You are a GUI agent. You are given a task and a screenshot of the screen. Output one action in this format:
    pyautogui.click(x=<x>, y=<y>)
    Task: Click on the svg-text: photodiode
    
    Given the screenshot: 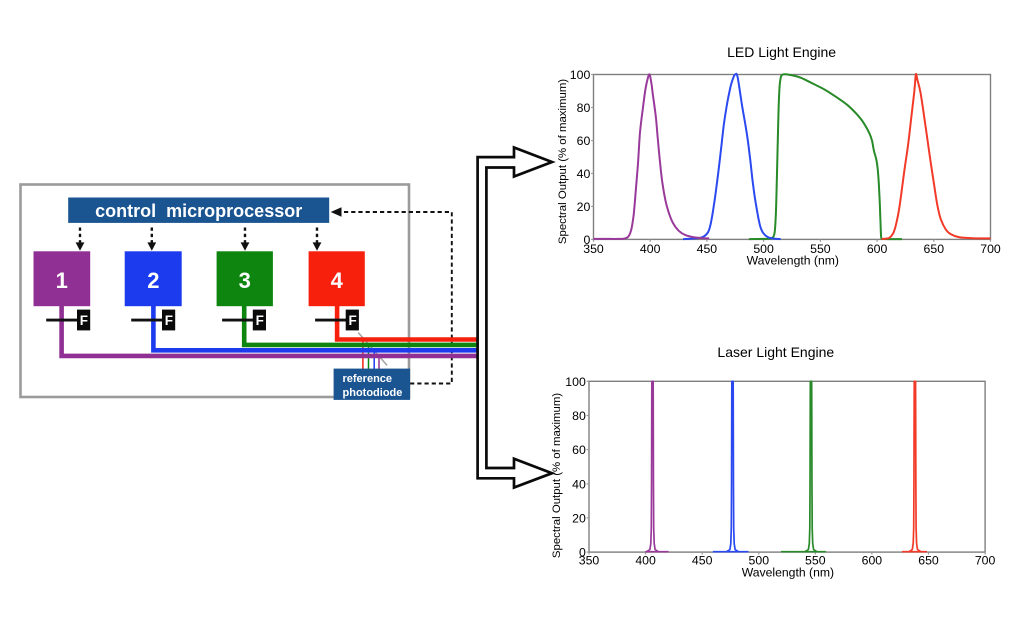 What is the action you would take?
    pyautogui.click(x=373, y=393)
    